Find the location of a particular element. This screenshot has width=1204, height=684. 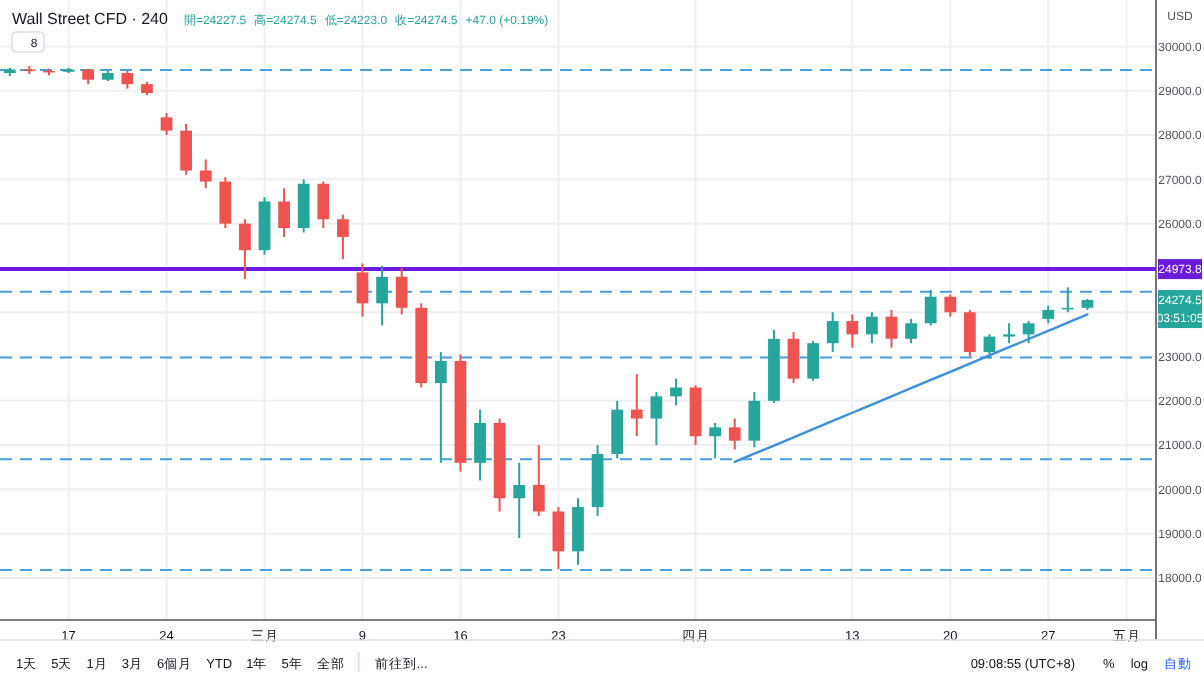

line-series is located at coordinates (911, 388).